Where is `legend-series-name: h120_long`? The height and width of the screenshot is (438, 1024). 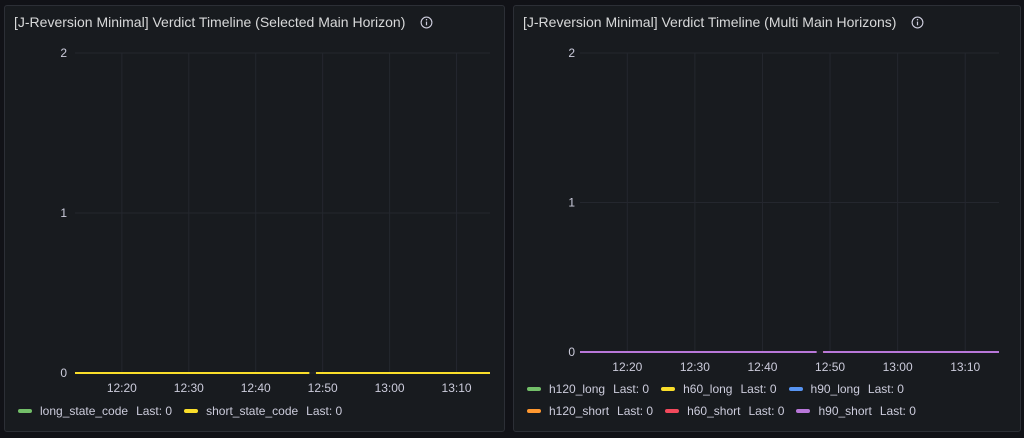 legend-series-name: h120_long is located at coordinates (577, 389).